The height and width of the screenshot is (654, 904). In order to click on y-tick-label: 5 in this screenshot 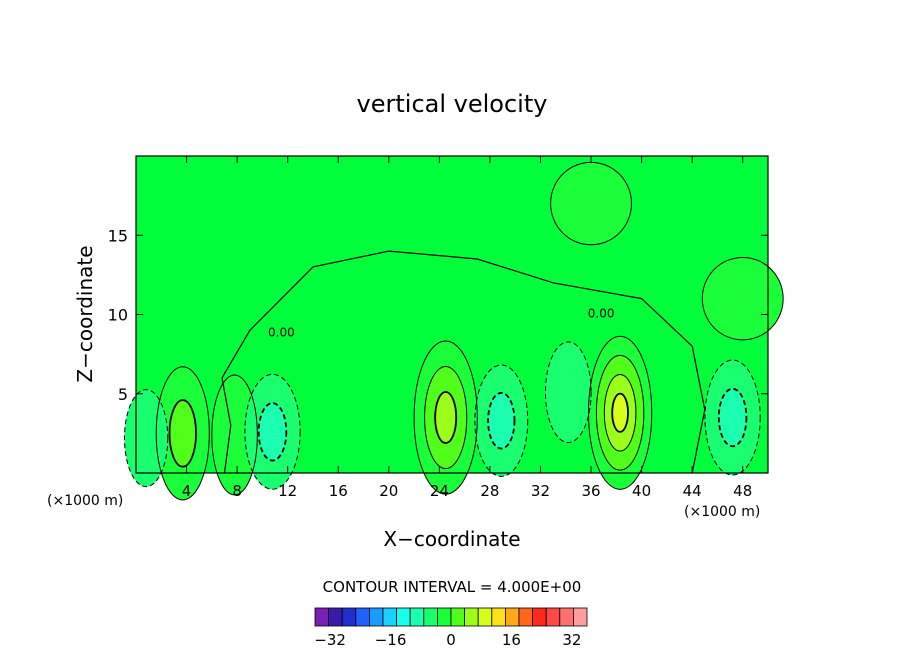, I will do `click(123, 394)`.